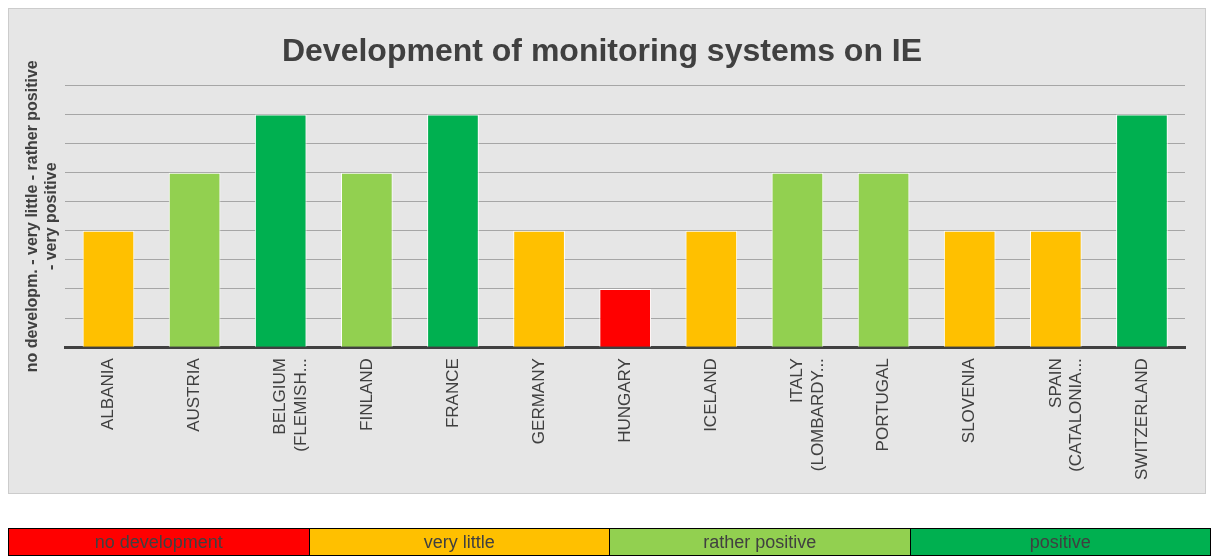 This screenshot has height=557, width=1211. What do you see at coordinates (41, 216) in the screenshot?
I see `y-axis-title: no developm. - very little - rather positive - very positive` at bounding box center [41, 216].